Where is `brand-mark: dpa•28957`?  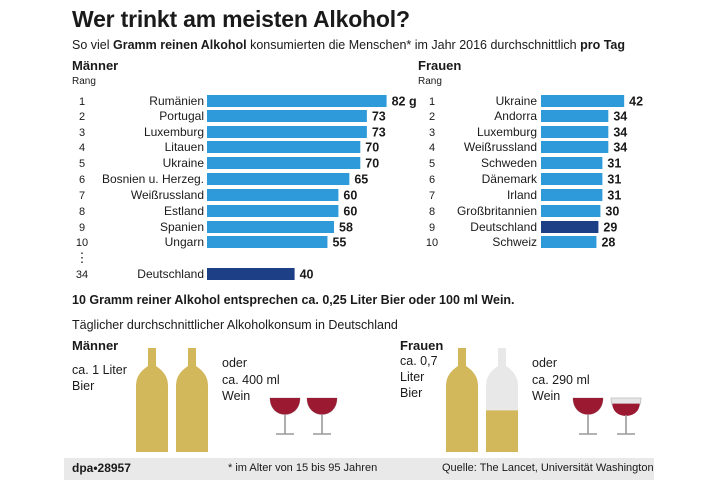 brand-mark: dpa•28957 is located at coordinates (101, 468).